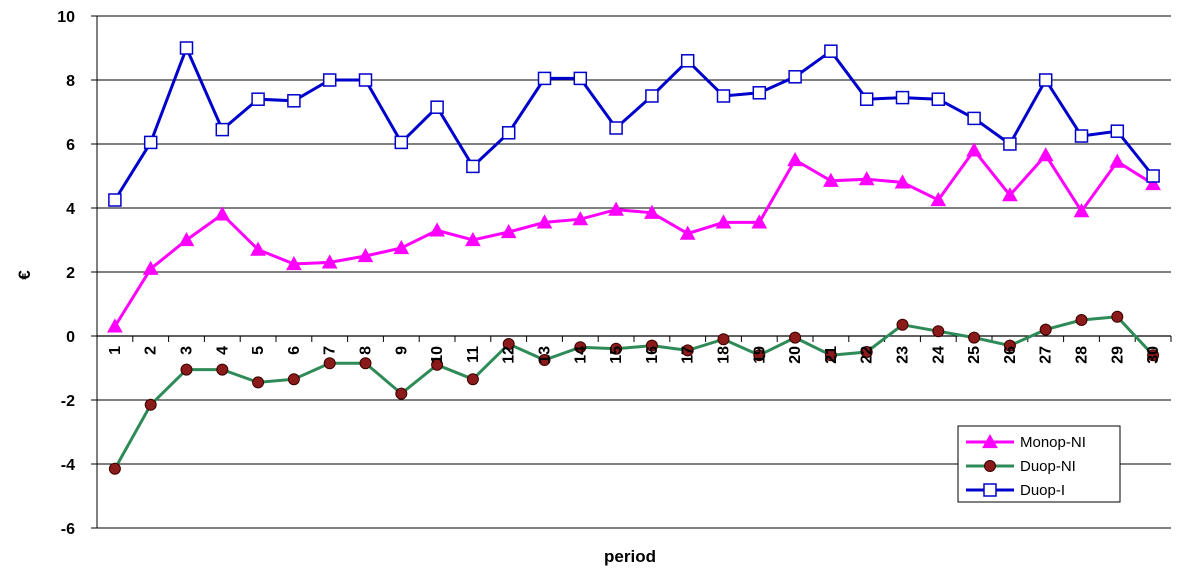 This screenshot has width=1178, height=572. I want to click on legend-label-duop-i: Duop-I, so click(1042, 490).